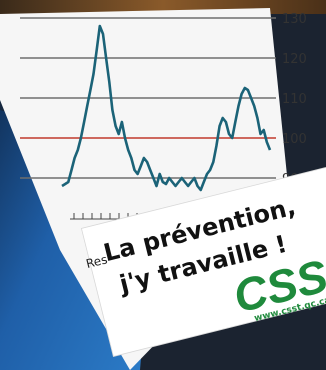 This screenshot has height=370, width=326. What do you see at coordinates (294, 139) in the screenshot?
I see `y-tick-label: 100` at bounding box center [294, 139].